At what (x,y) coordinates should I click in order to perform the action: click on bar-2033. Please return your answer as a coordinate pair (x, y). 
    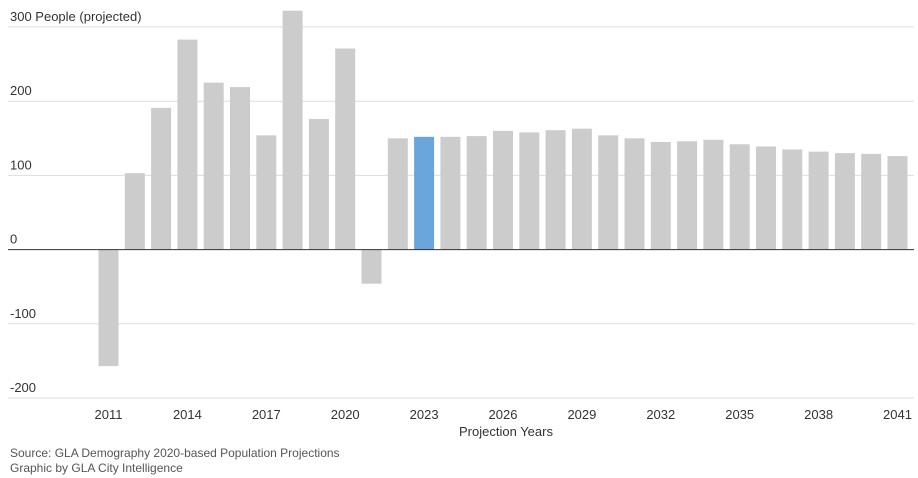
    Looking at the image, I should click on (687, 195).